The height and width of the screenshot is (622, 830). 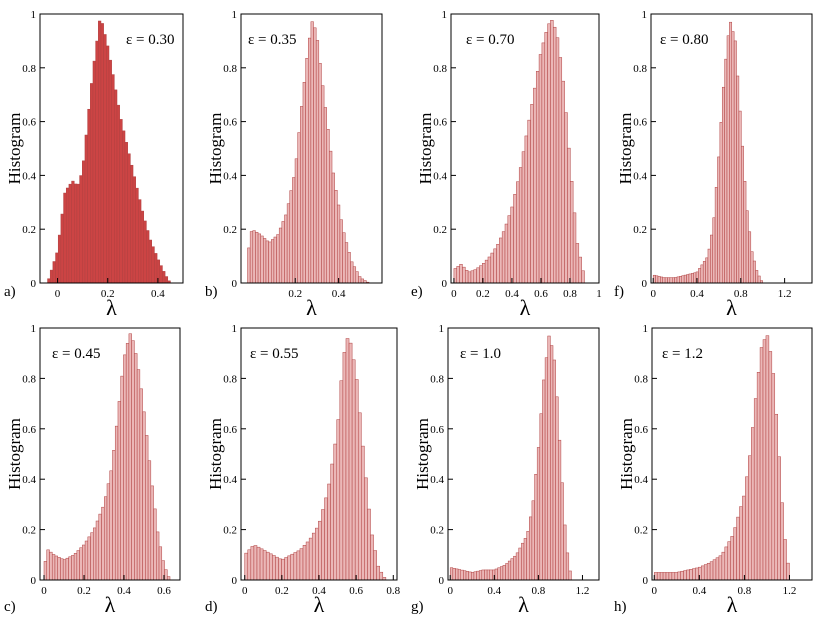 I want to click on x-tick-label: 0, so click(x=44, y=591).